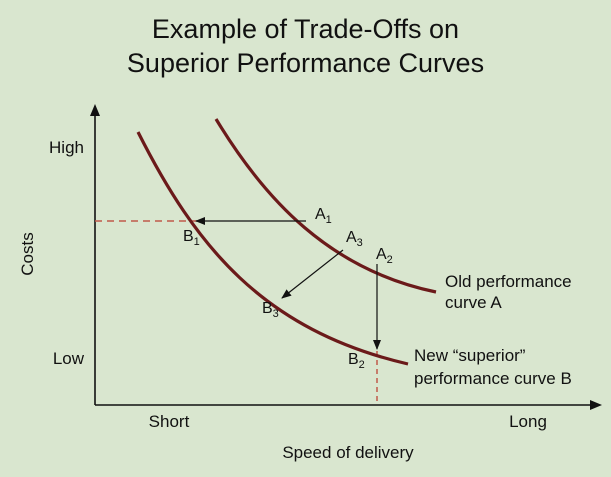 Image resolution: width=611 pixels, height=477 pixels. Describe the element at coordinates (354, 239) in the screenshot. I see `point-label-a3: A3` at that location.